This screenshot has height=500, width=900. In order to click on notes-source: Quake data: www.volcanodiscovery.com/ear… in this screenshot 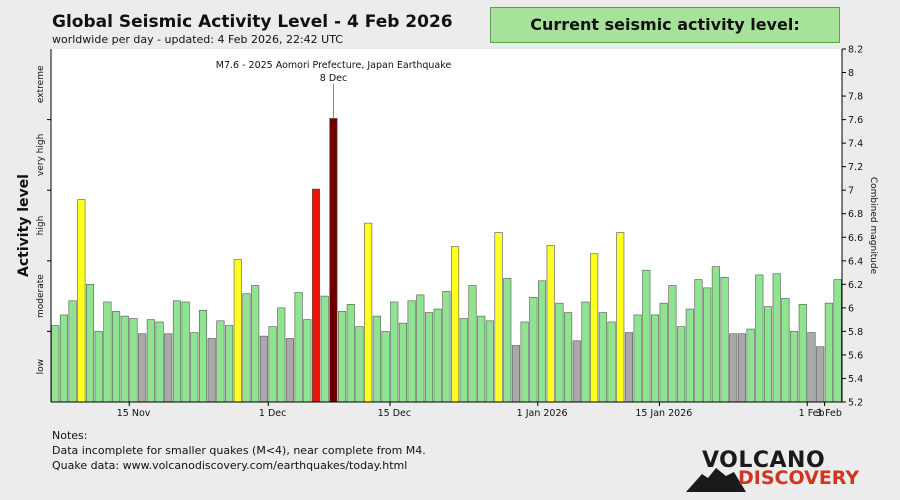, I will do `click(230, 465)`.